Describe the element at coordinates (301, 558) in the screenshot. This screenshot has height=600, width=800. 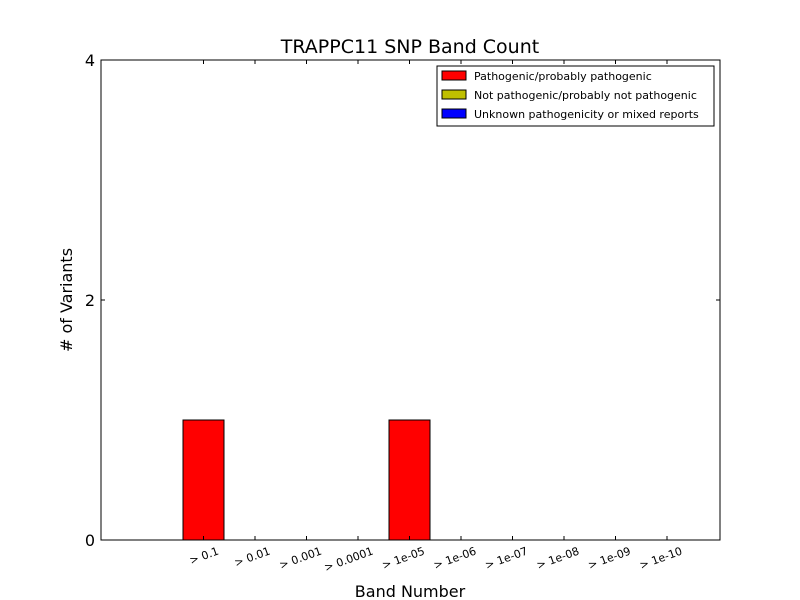
I see `xtick-label-2: > 0.001` at that location.